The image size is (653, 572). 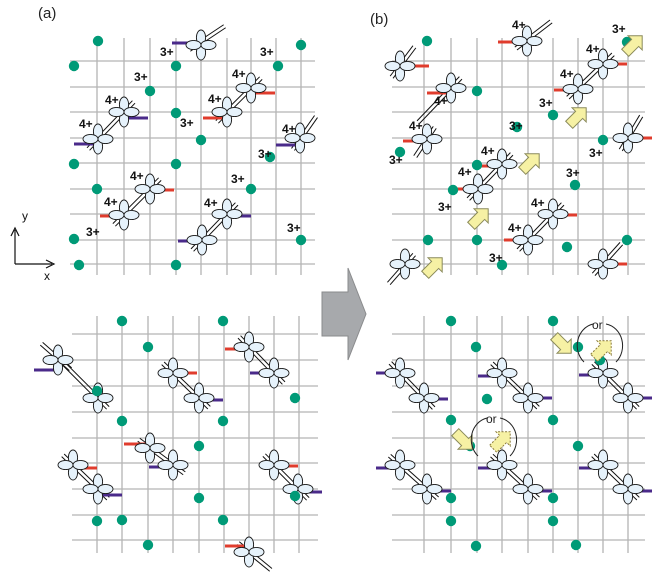 I want to click on panel-label-a: (a), so click(x=47, y=13).